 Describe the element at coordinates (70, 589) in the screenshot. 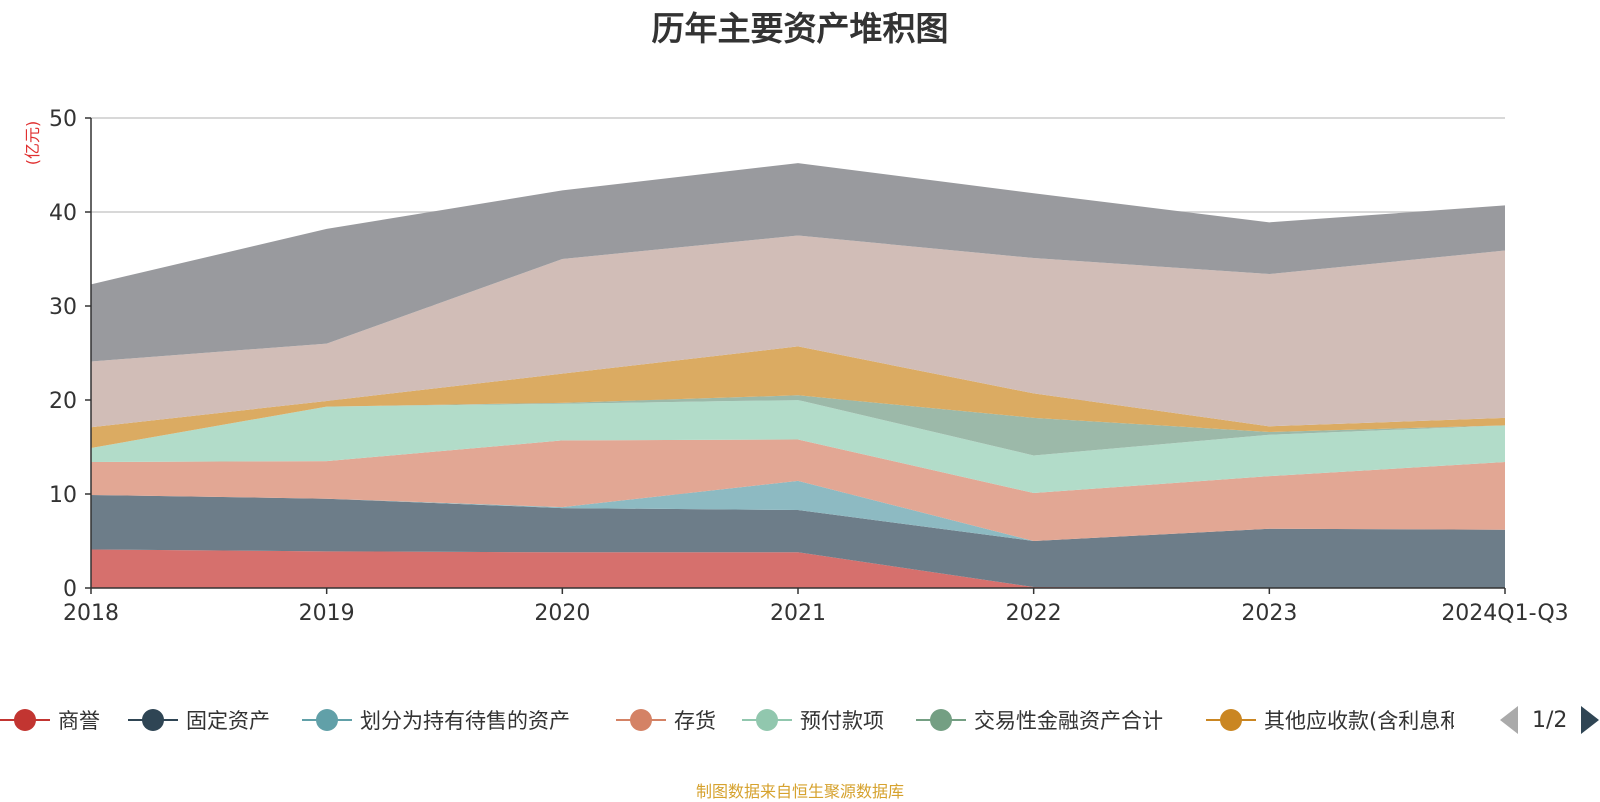

I see `y-tick-label: 0` at that location.